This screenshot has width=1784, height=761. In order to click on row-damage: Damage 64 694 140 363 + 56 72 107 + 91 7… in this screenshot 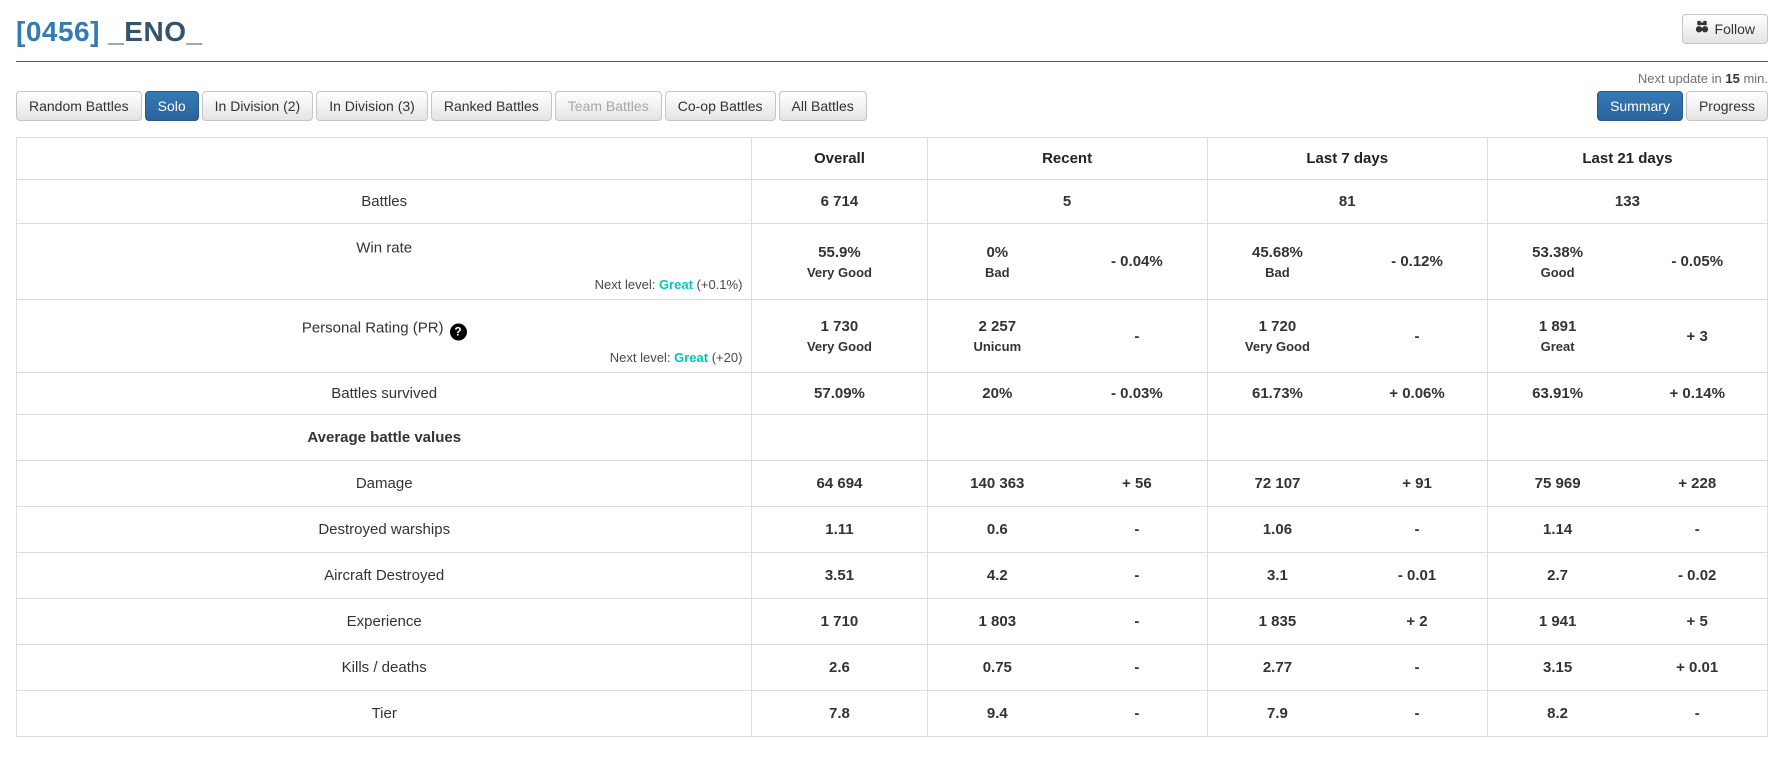, I will do `click(892, 483)`.